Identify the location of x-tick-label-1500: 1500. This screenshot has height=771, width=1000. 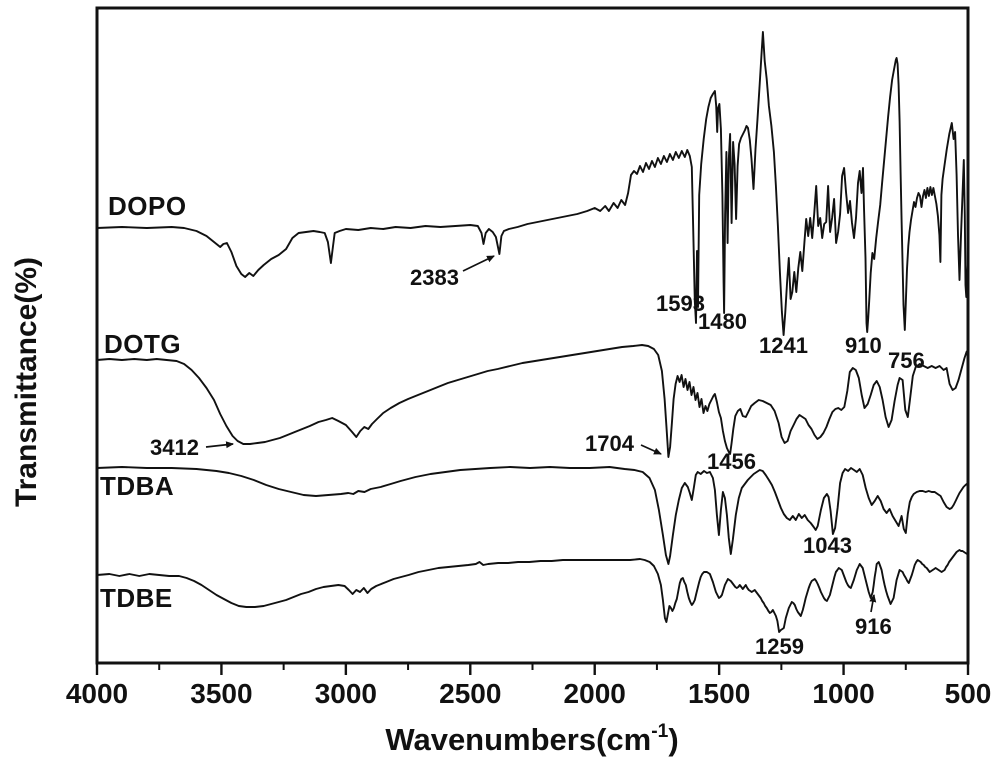
(719, 693).